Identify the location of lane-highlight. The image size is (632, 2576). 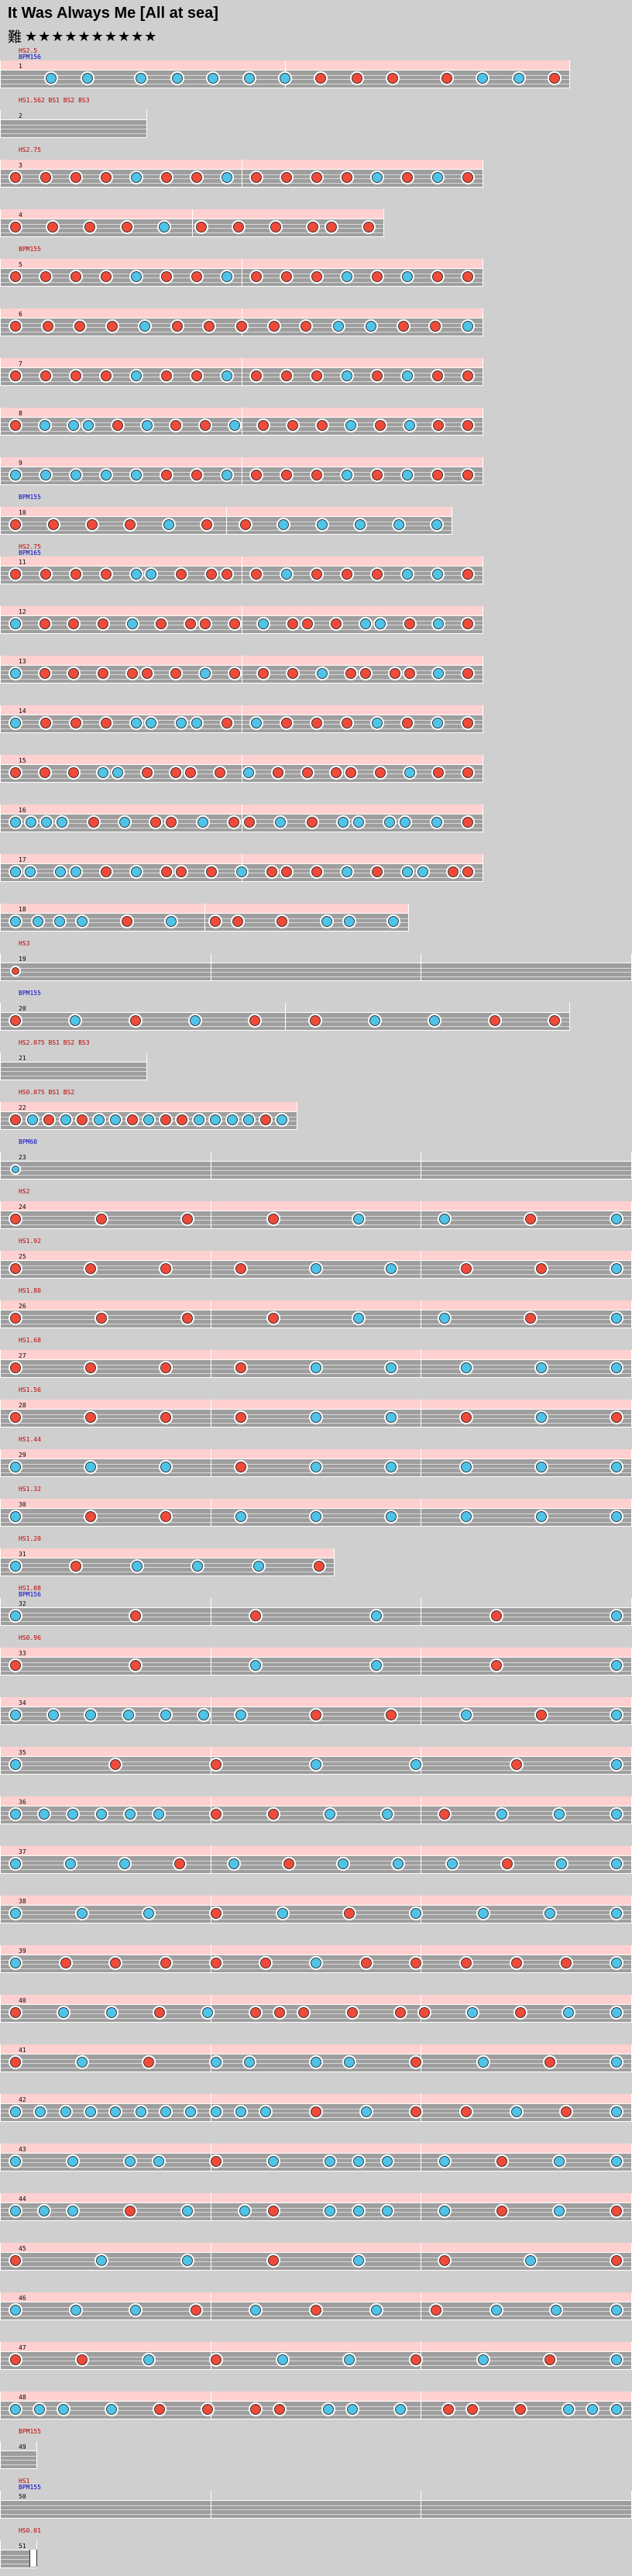
(316, 1850).